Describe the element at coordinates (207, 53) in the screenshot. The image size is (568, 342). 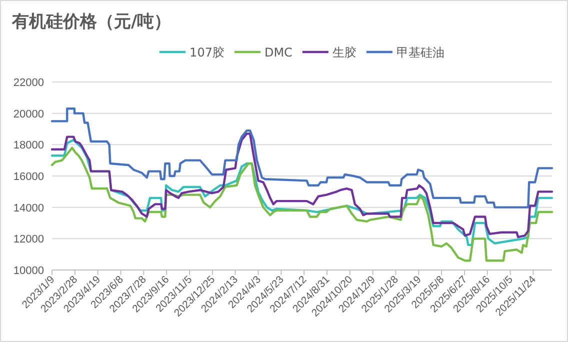
I see `legend-label: 107胶` at that location.